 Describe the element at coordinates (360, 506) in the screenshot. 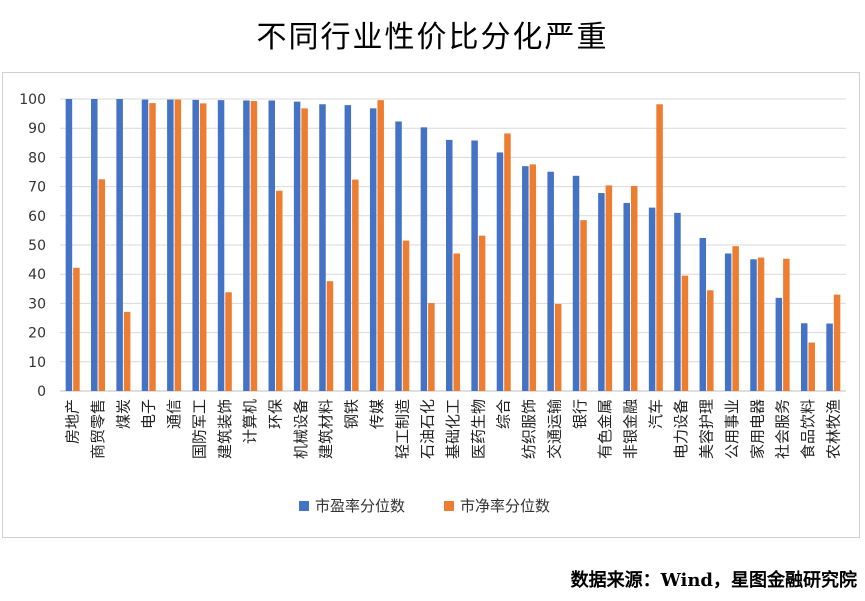

I see `legend-label: 市盈率分位数` at that location.